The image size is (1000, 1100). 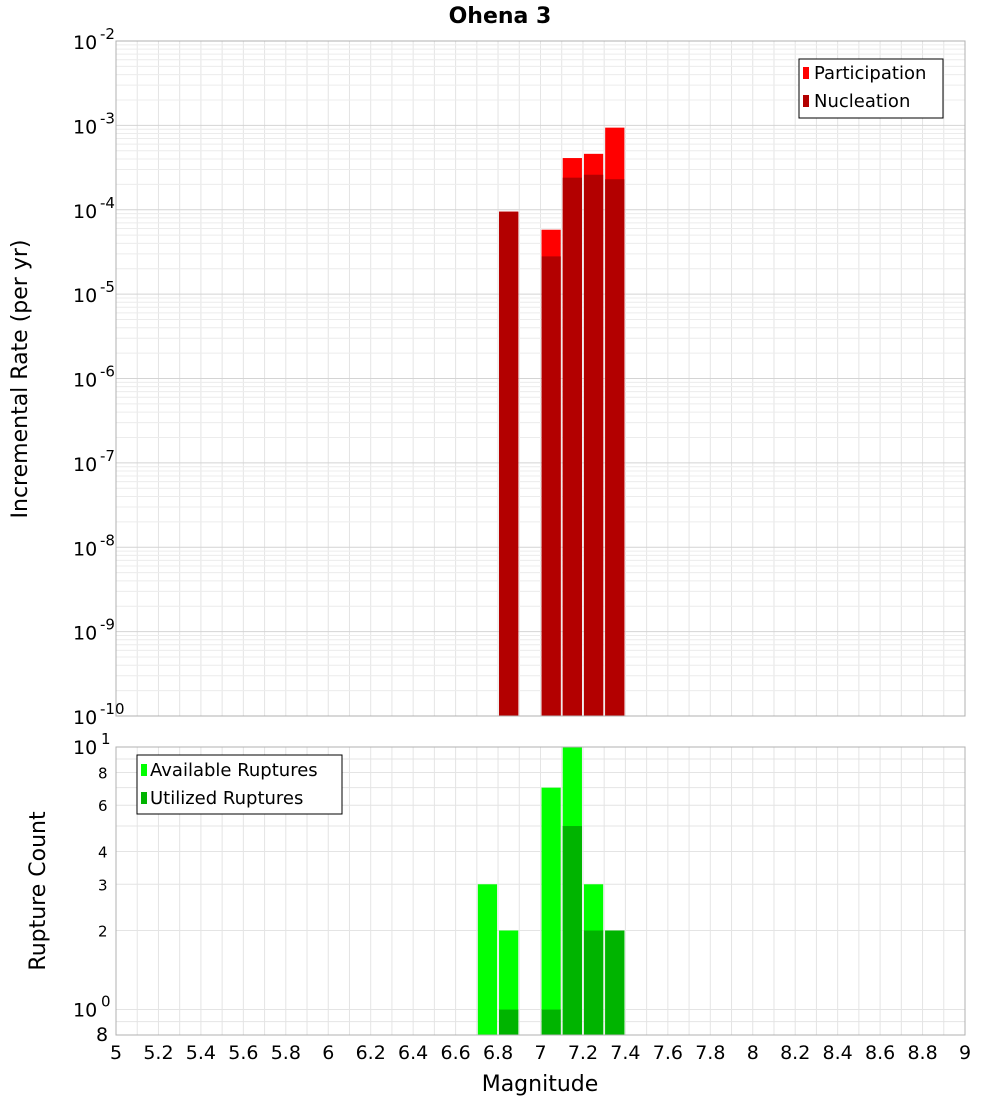 I want to click on rate-bars, so click(x=562, y=422).